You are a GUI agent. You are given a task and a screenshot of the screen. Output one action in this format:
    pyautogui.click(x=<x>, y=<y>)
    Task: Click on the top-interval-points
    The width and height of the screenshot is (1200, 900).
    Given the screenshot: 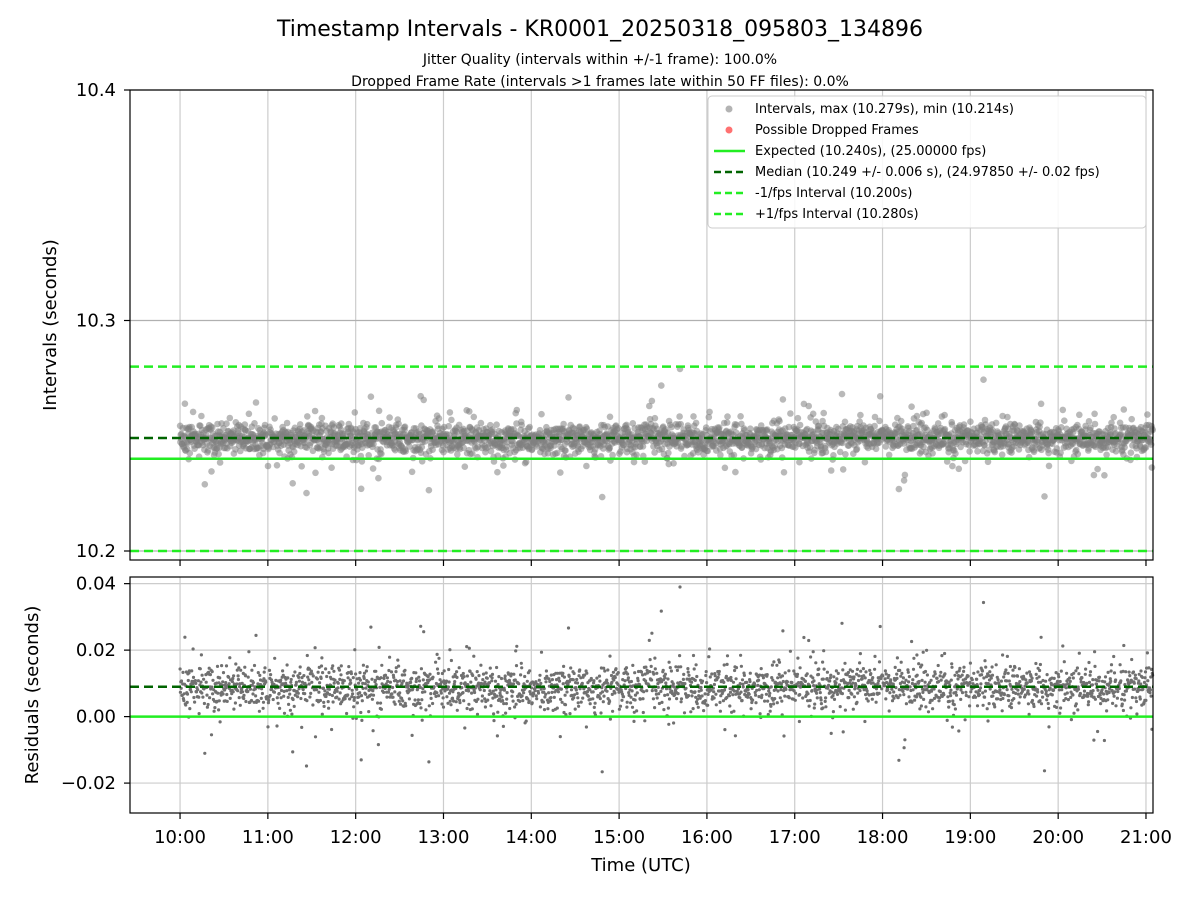 What is the action you would take?
    pyautogui.click(x=666, y=433)
    